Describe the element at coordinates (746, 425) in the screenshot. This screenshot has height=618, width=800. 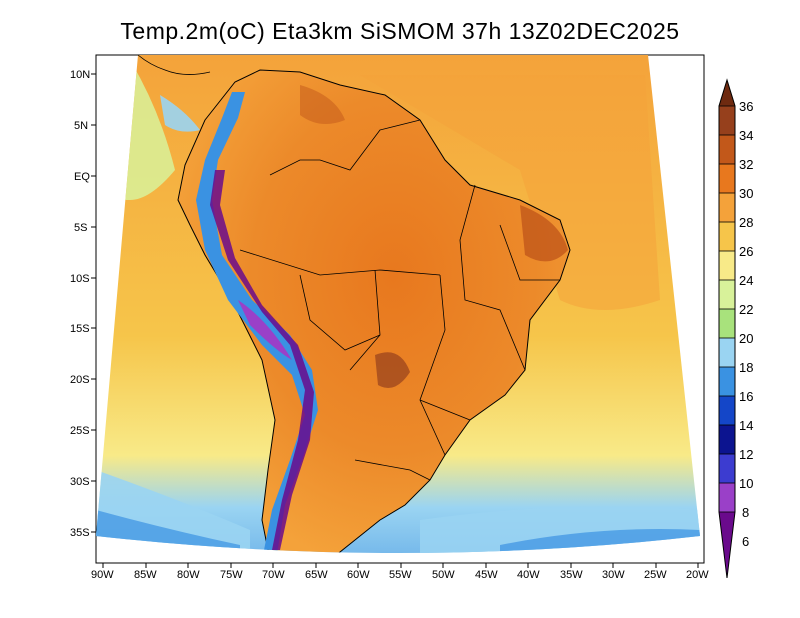
I see `colorbar-label-14: 14` at that location.